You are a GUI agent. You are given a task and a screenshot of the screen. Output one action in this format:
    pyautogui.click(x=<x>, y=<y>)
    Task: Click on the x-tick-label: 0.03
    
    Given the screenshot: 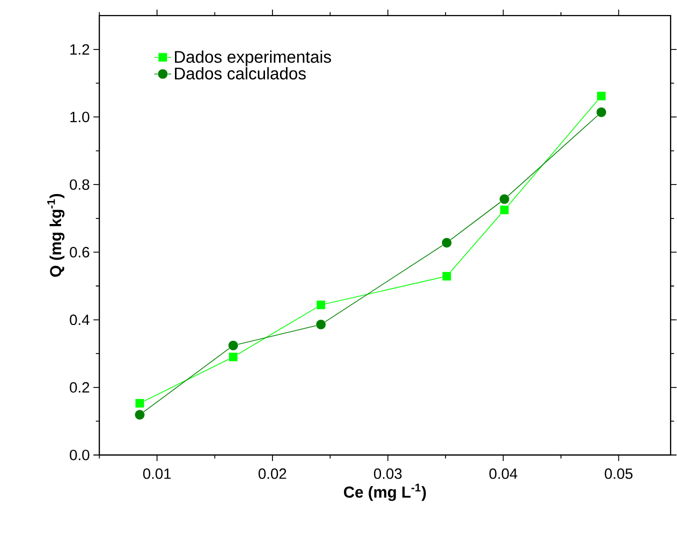 What is the action you would take?
    pyautogui.click(x=388, y=473)
    